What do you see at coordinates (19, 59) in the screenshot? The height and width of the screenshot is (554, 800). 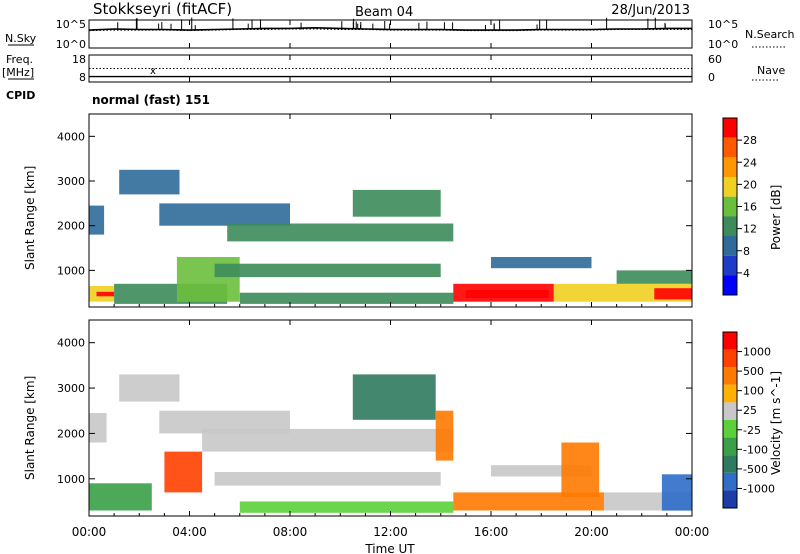 I see `freq-label-top: Freq.` at bounding box center [19, 59].